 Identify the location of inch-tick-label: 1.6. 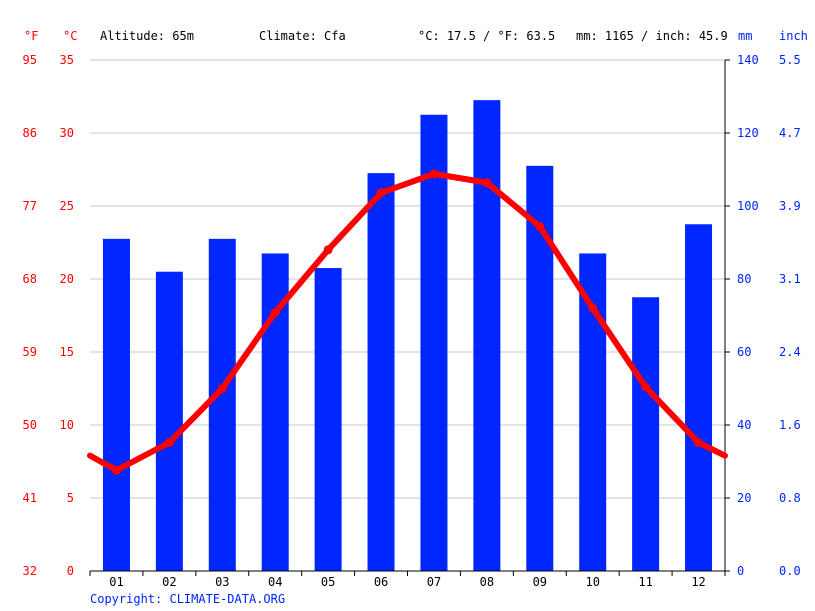
(790, 425).